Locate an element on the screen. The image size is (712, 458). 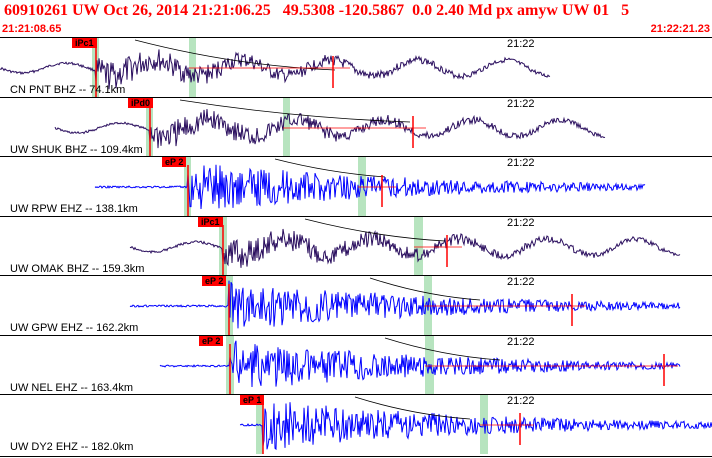
channel-label: UW OMAK BHZ -- 159.3km is located at coordinates (77, 268).